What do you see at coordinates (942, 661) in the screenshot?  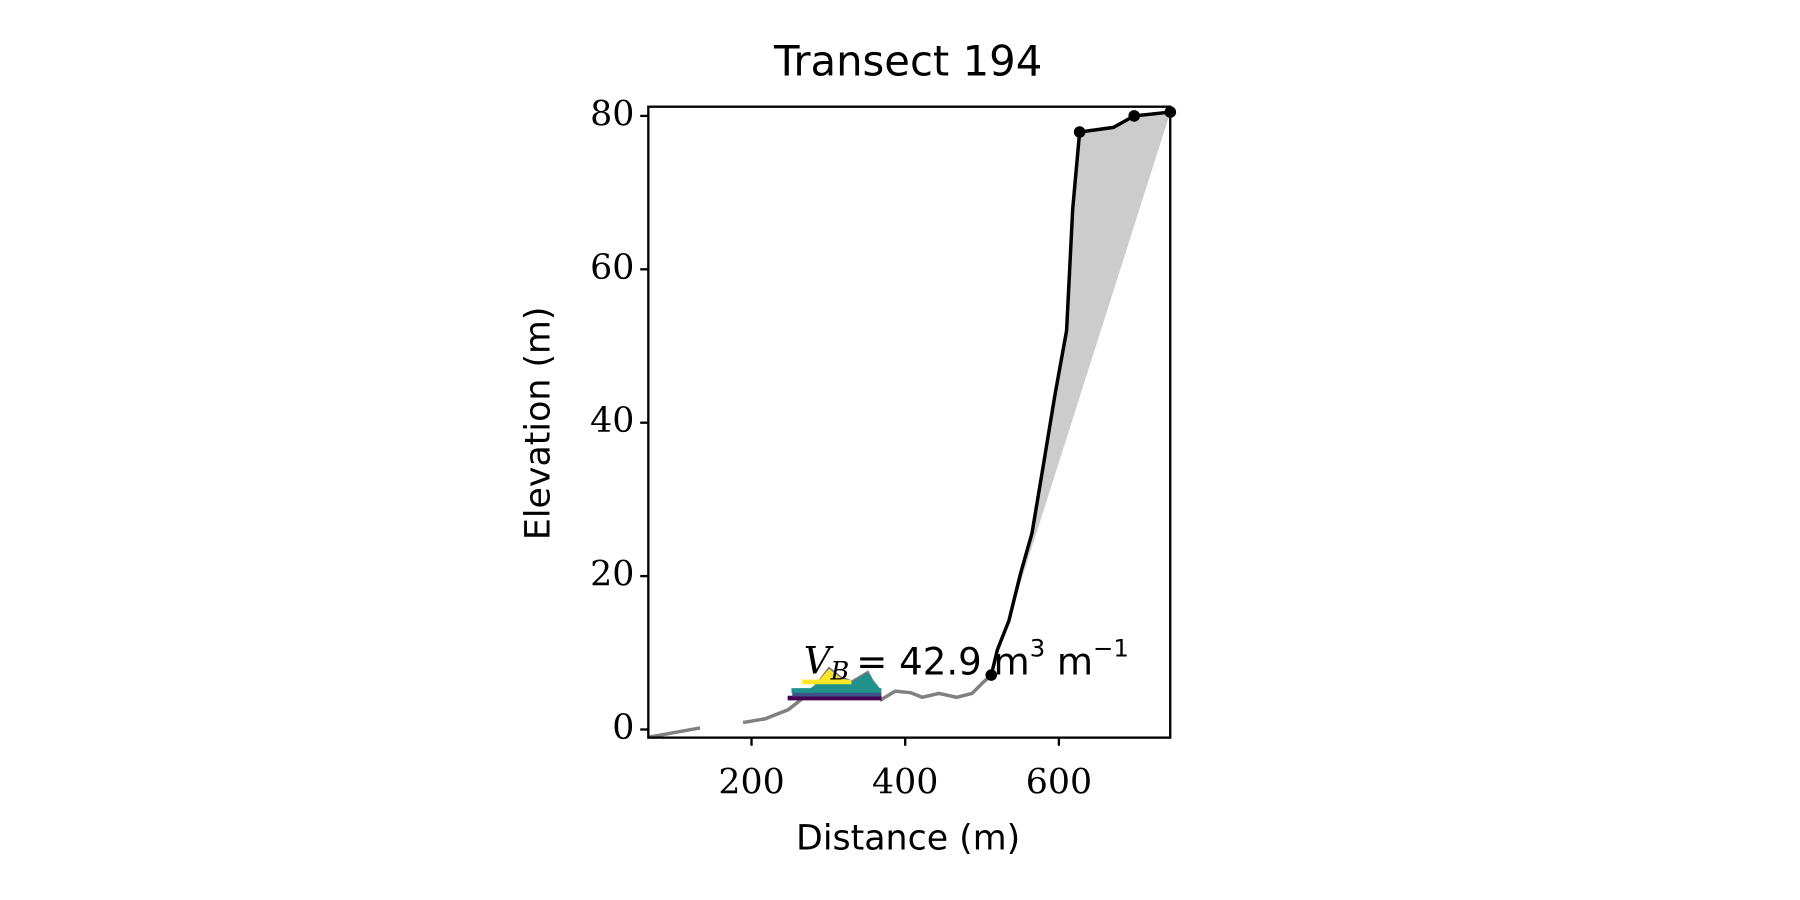 I see `annotation-part: = 42.9 m` at bounding box center [942, 661].